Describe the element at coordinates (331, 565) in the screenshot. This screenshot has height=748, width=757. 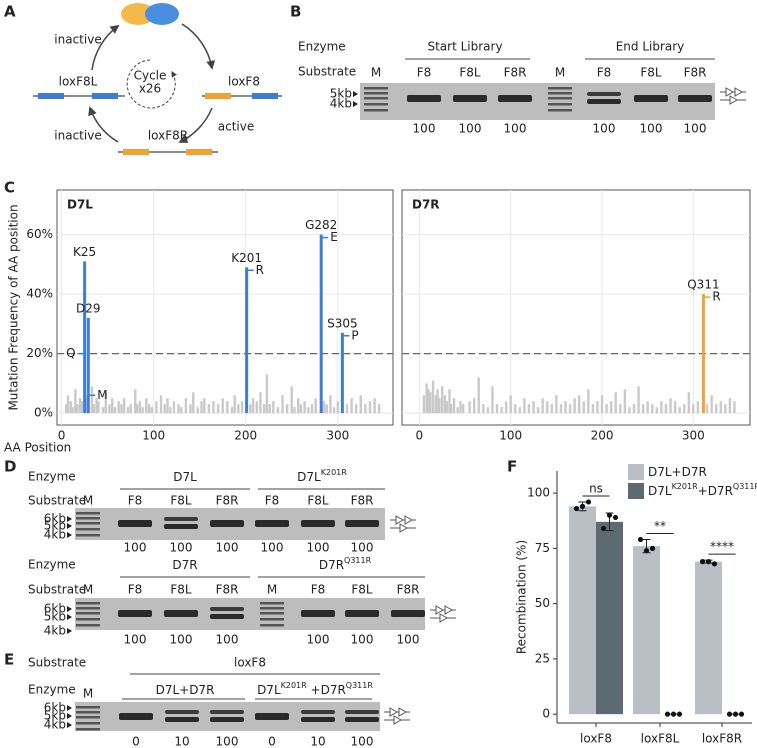
I see `text-part: D7R` at that location.